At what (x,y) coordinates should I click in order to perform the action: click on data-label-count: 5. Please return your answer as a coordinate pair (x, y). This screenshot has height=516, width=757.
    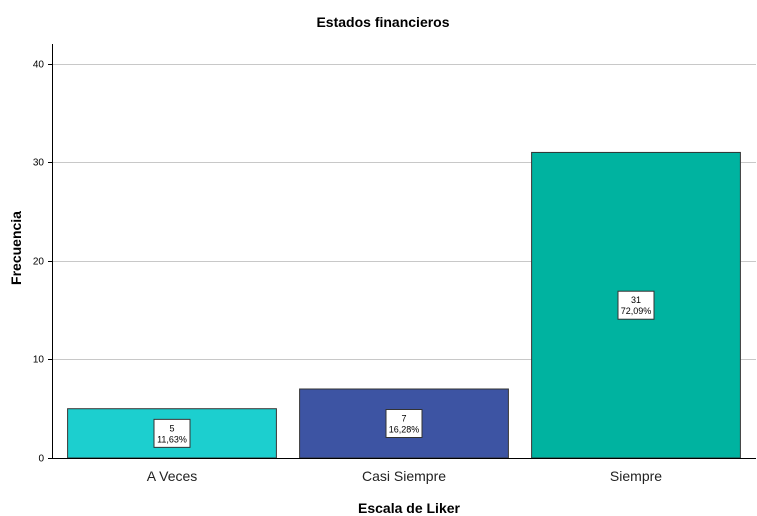
    Looking at the image, I should click on (171, 428).